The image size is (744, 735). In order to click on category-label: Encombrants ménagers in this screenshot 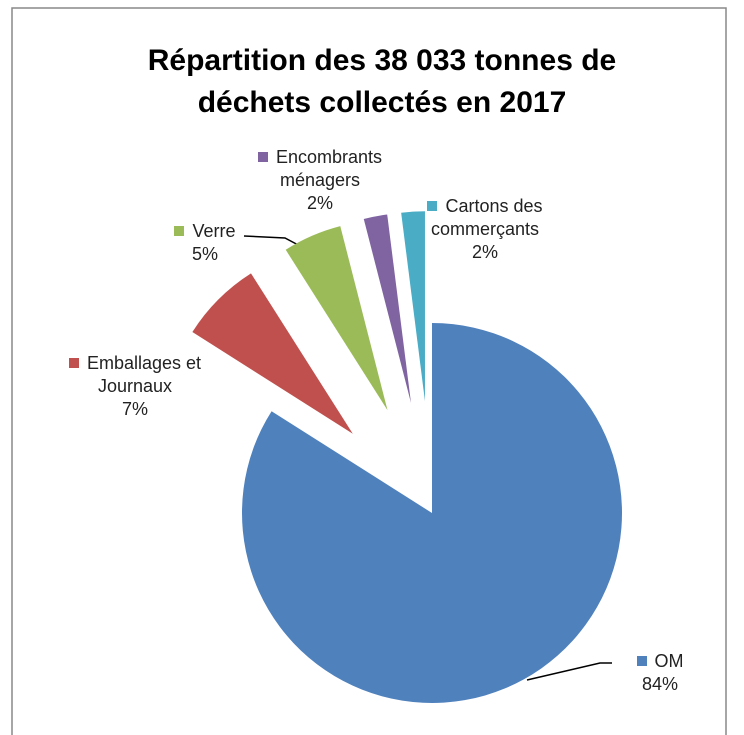, I will do `click(329, 168)`.